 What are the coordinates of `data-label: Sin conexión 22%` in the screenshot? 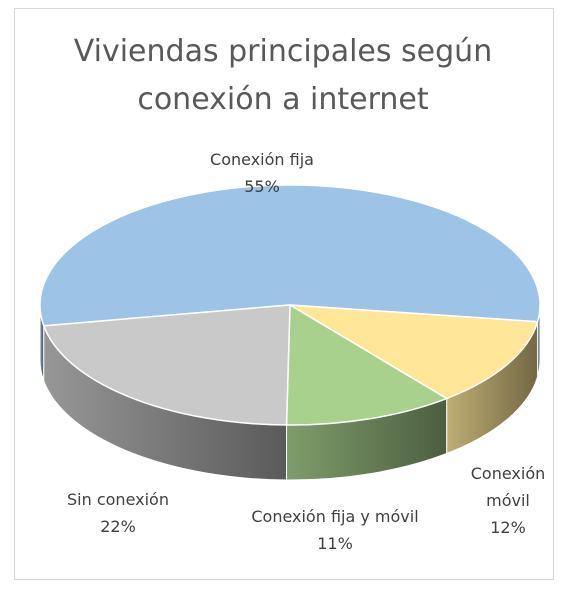 It's located at (118, 513).